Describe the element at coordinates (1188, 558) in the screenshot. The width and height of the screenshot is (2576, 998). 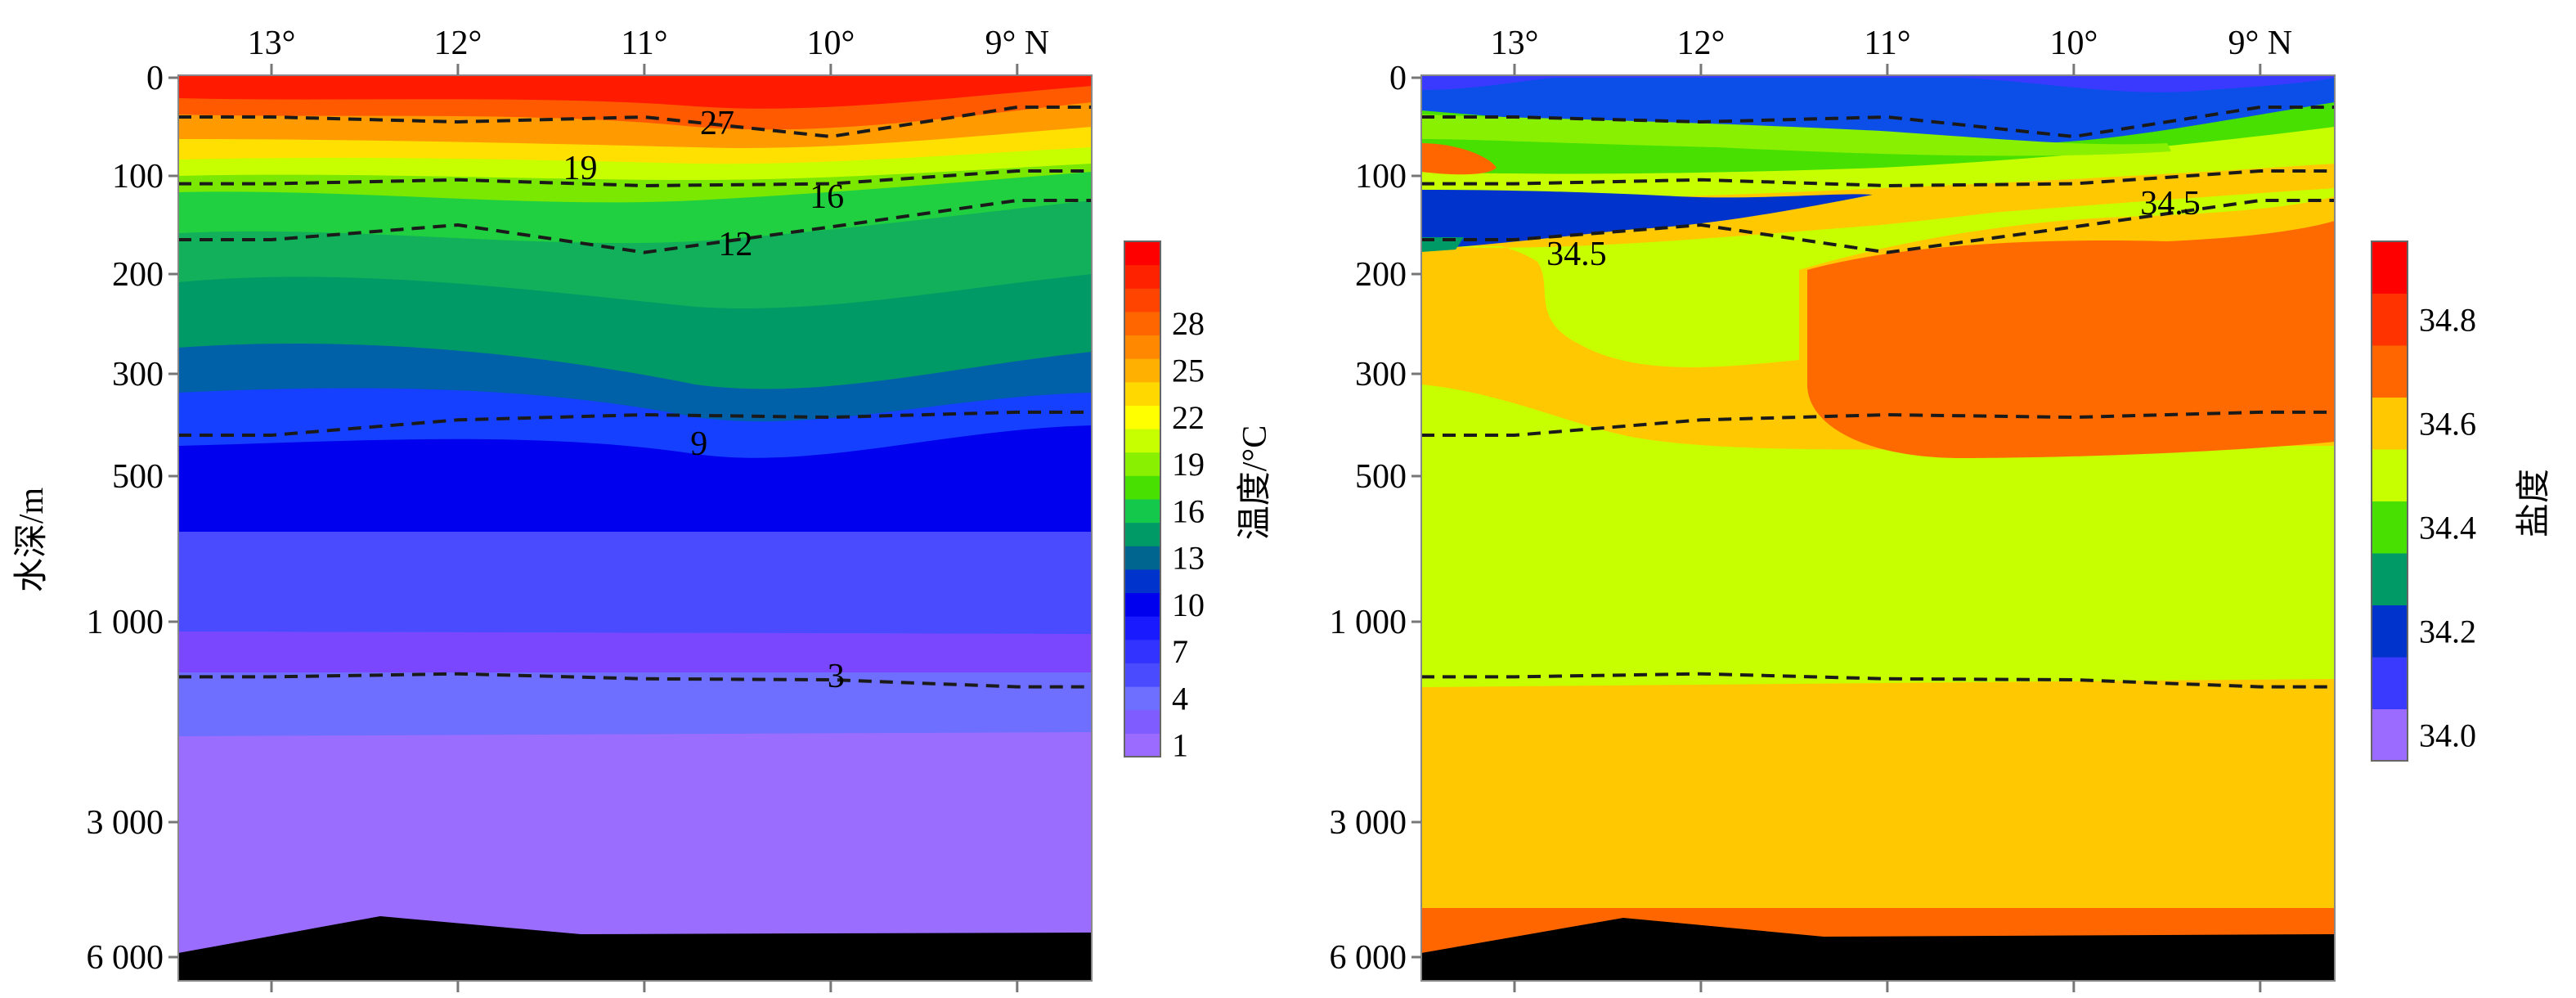
I see `colorbar-tick-label: 13` at that location.